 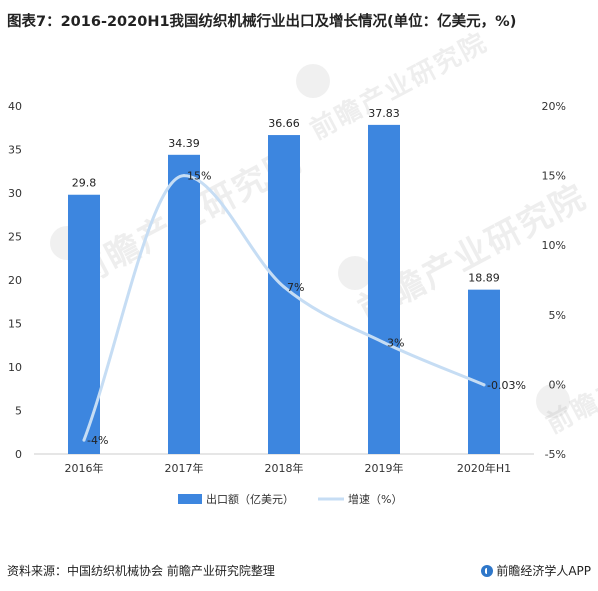 I want to click on bar-value-label: 18.89, so click(x=484, y=278).